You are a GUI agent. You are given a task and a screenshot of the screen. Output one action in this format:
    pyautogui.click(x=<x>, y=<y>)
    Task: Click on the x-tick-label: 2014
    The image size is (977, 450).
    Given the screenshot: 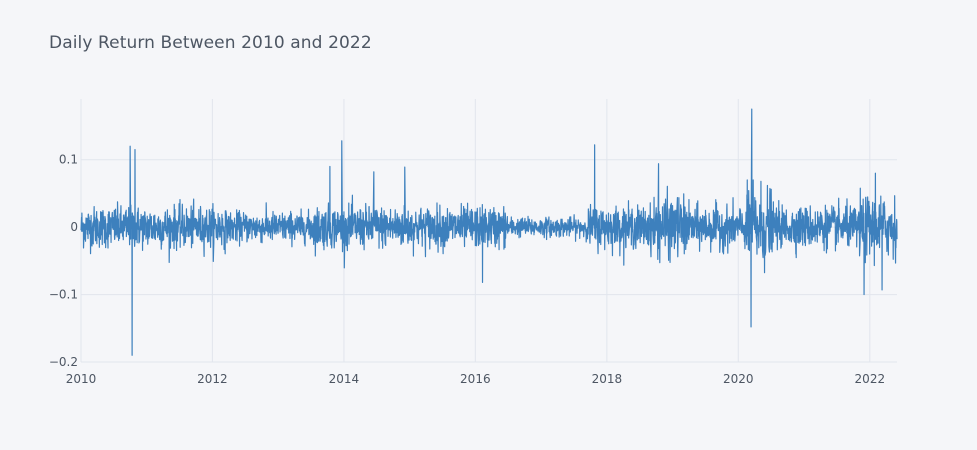 What is the action you would take?
    pyautogui.click(x=344, y=379)
    